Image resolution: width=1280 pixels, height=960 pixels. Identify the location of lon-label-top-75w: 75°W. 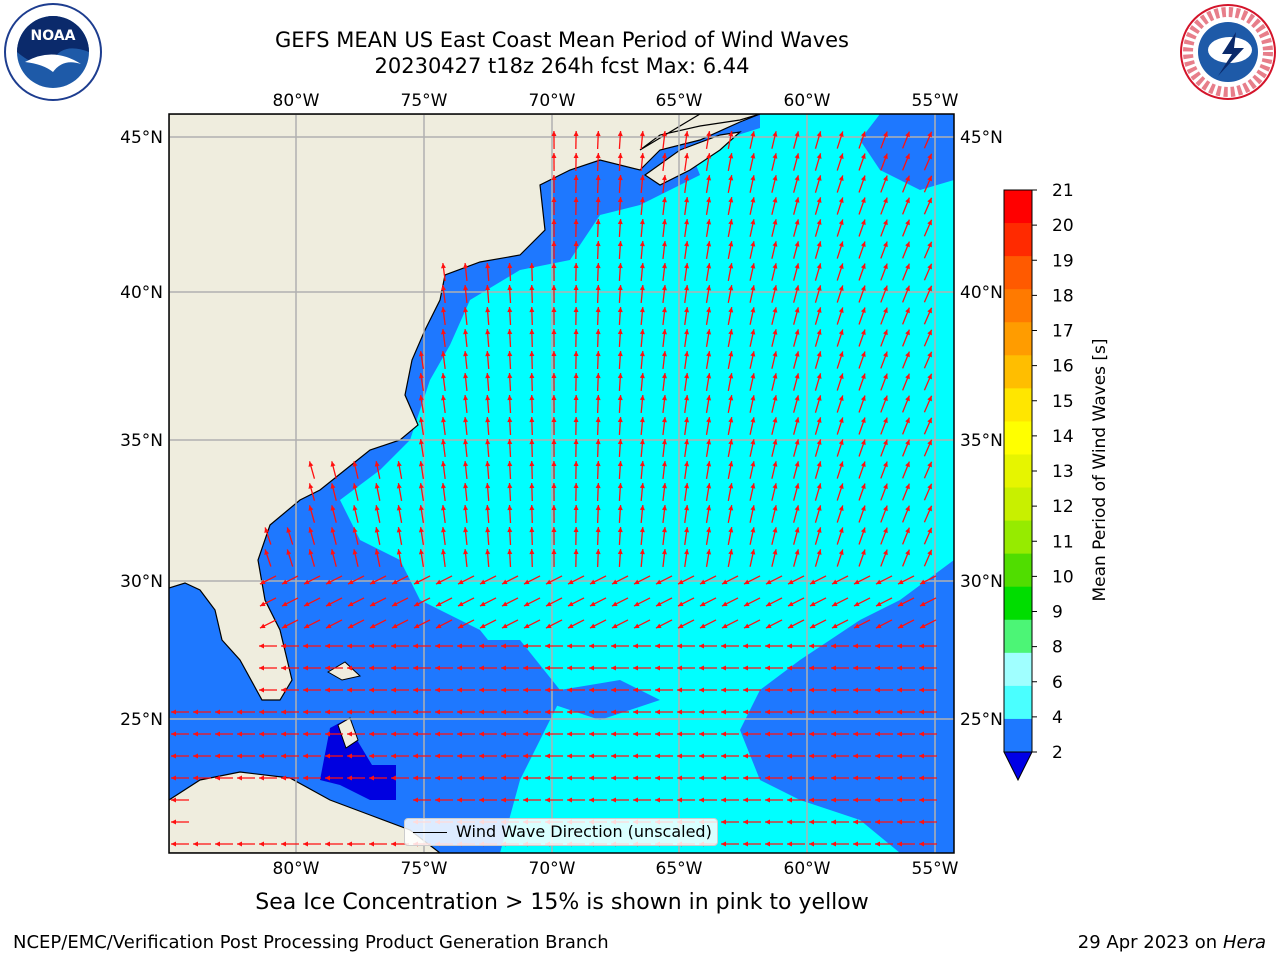
(424, 101).